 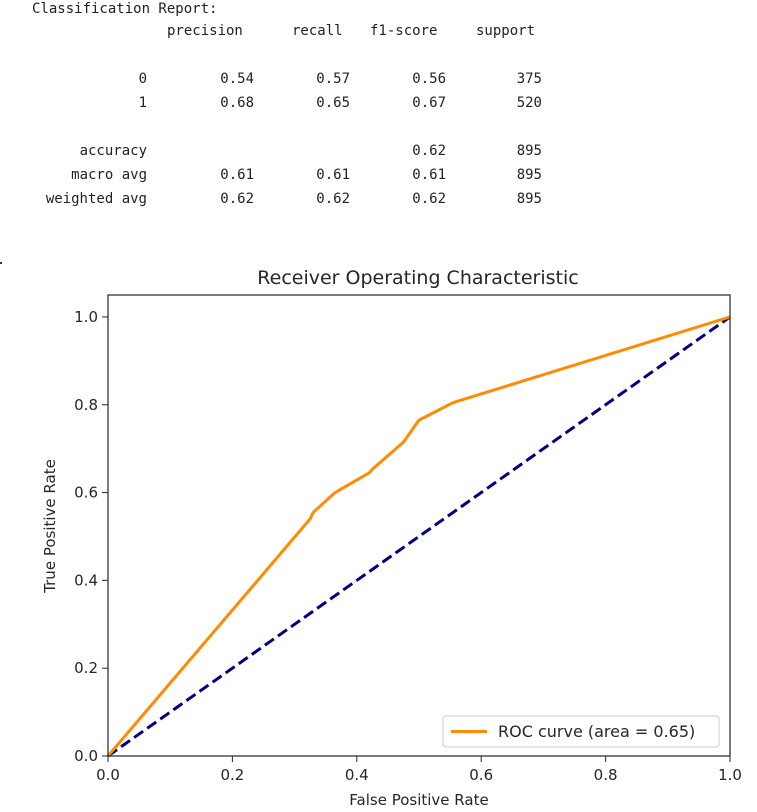 I want to click on y-tick-label: 0.6, so click(x=86, y=493).